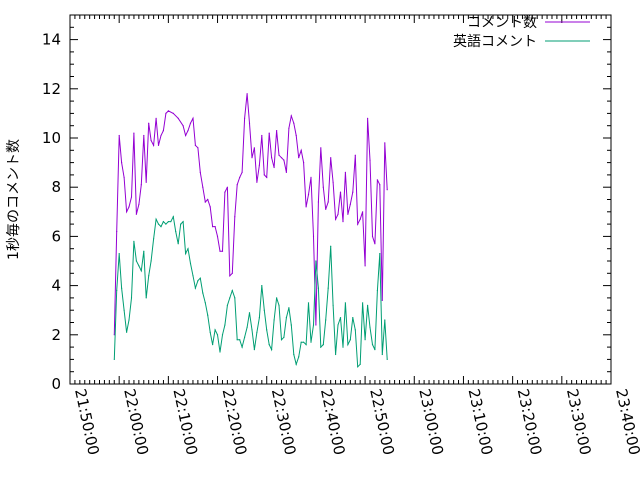 Image resolution: width=640 pixels, height=480 pixels. What do you see at coordinates (51, 89) in the screenshot?
I see `y-tick-label: 12` at bounding box center [51, 89].